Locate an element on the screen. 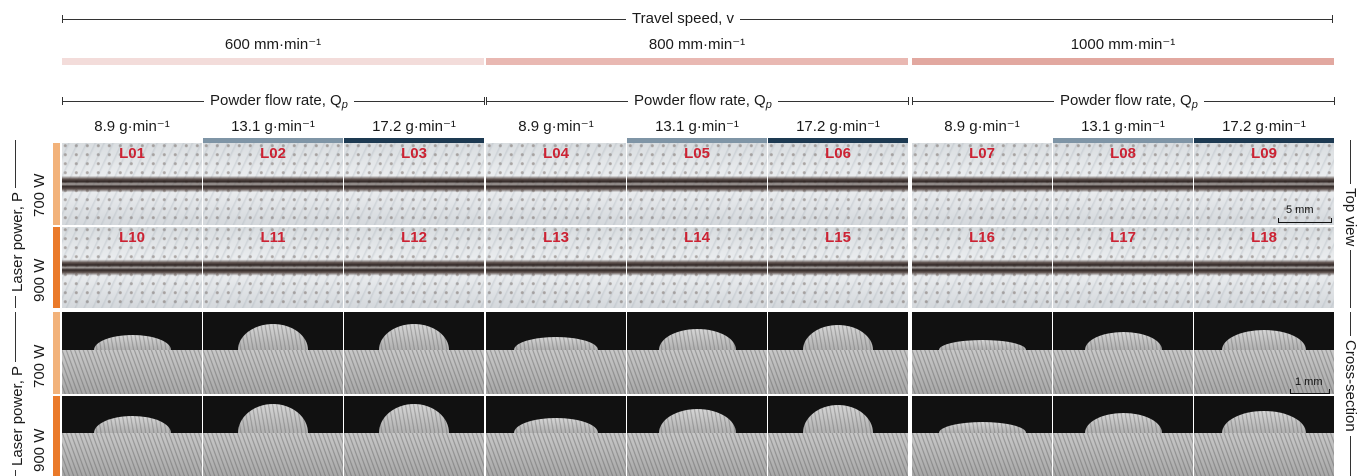  top-view-image: L05 is located at coordinates (697, 184).